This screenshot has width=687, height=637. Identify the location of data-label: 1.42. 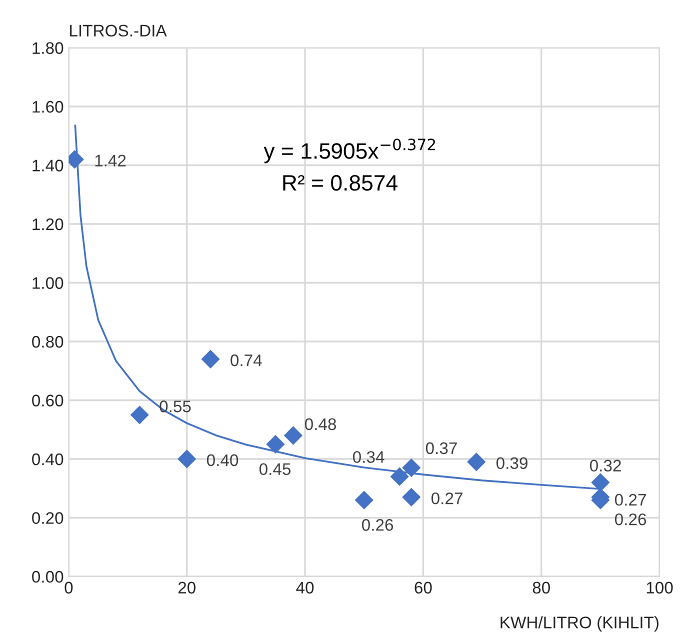
(110, 160).